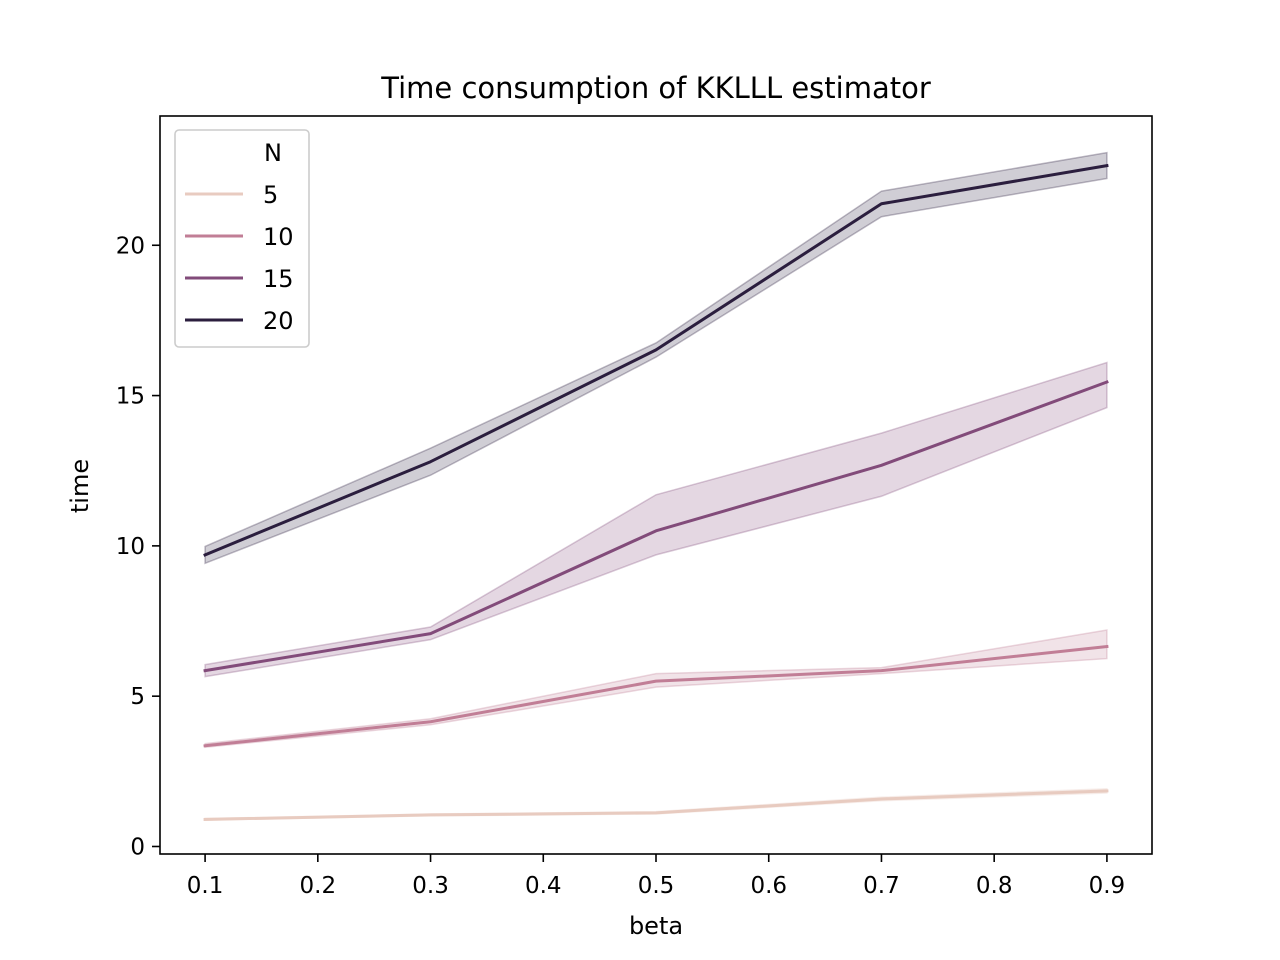 The width and height of the screenshot is (1280, 960). I want to click on x-tick-label: 0.7, so click(881, 886).